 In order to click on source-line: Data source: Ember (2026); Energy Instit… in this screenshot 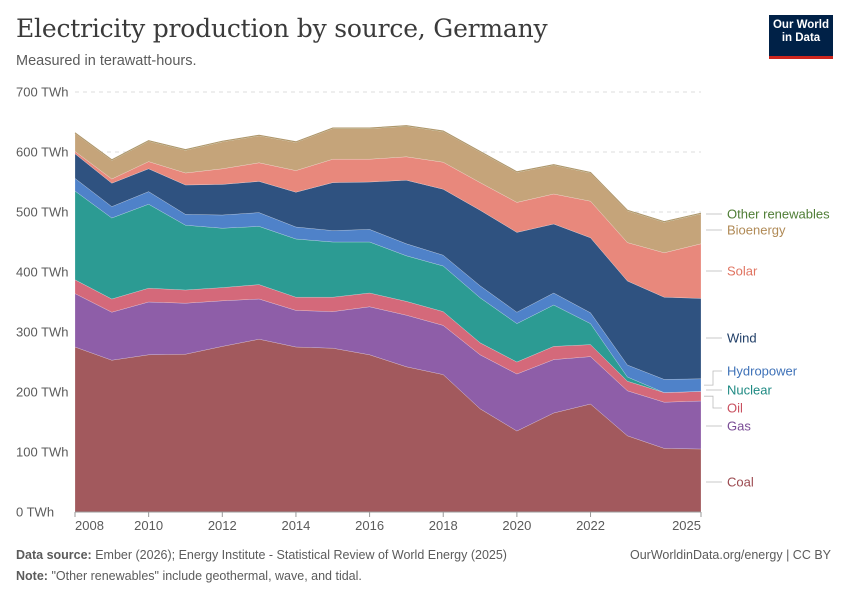, I will do `click(261, 555)`.